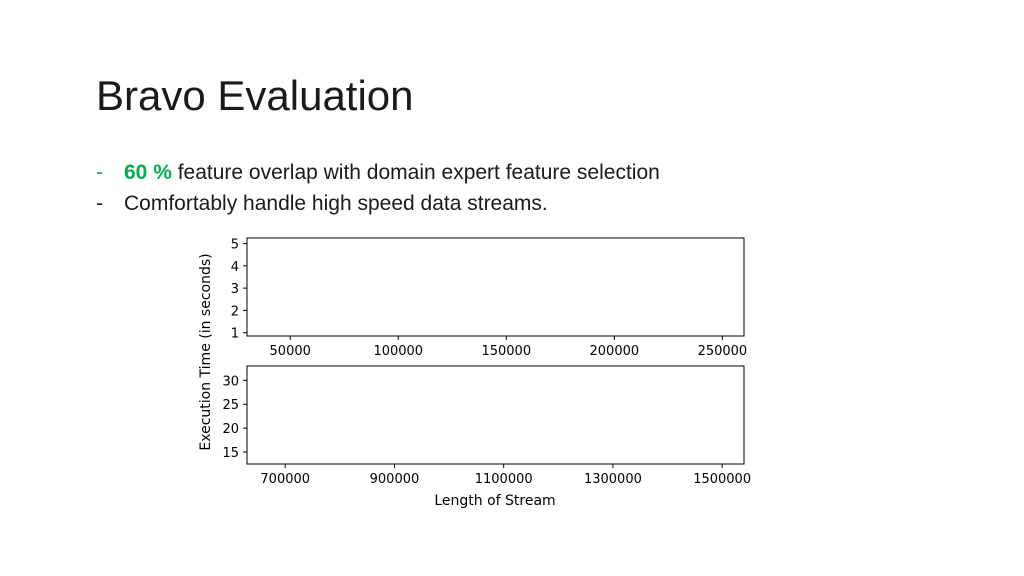 This screenshot has width=1024, height=576. What do you see at coordinates (230, 381) in the screenshot?
I see `y-tick-label: 30` at bounding box center [230, 381].